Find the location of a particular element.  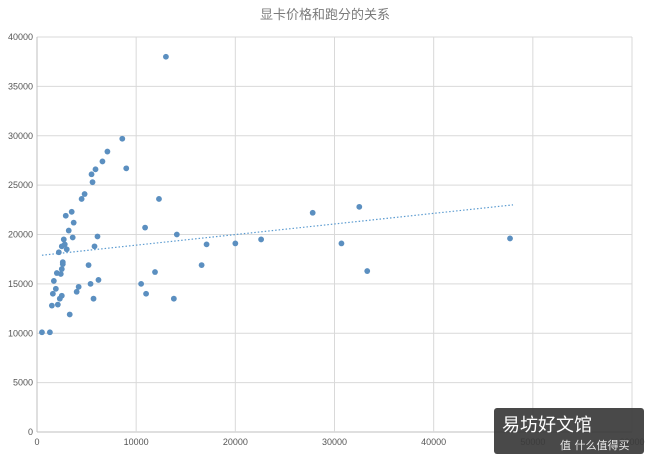

watermark-background is located at coordinates (569, 431).